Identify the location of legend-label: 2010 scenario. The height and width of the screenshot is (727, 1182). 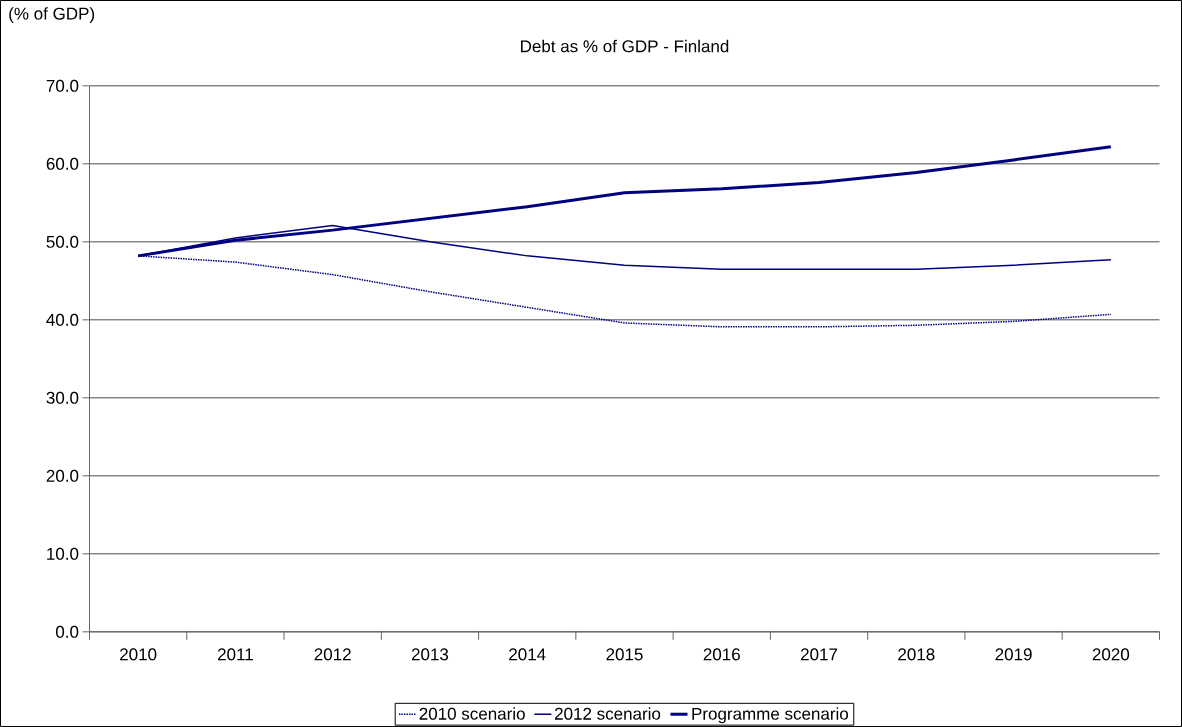
(472, 713).